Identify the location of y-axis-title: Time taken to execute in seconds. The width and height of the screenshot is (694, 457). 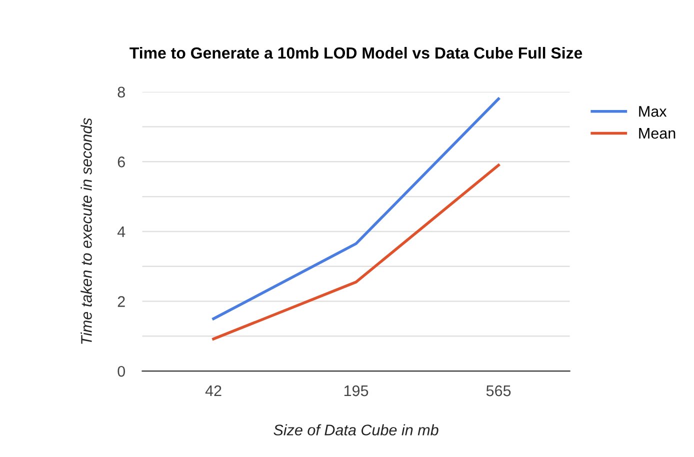
(86, 231).